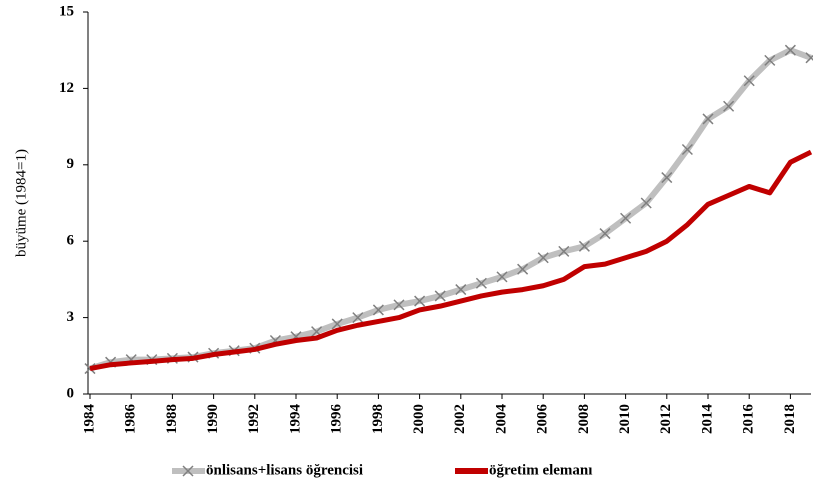 Image resolution: width=813 pixels, height=491 pixels. What do you see at coordinates (543, 419) in the screenshot?
I see `x-tick-label: 2006` at bounding box center [543, 419].